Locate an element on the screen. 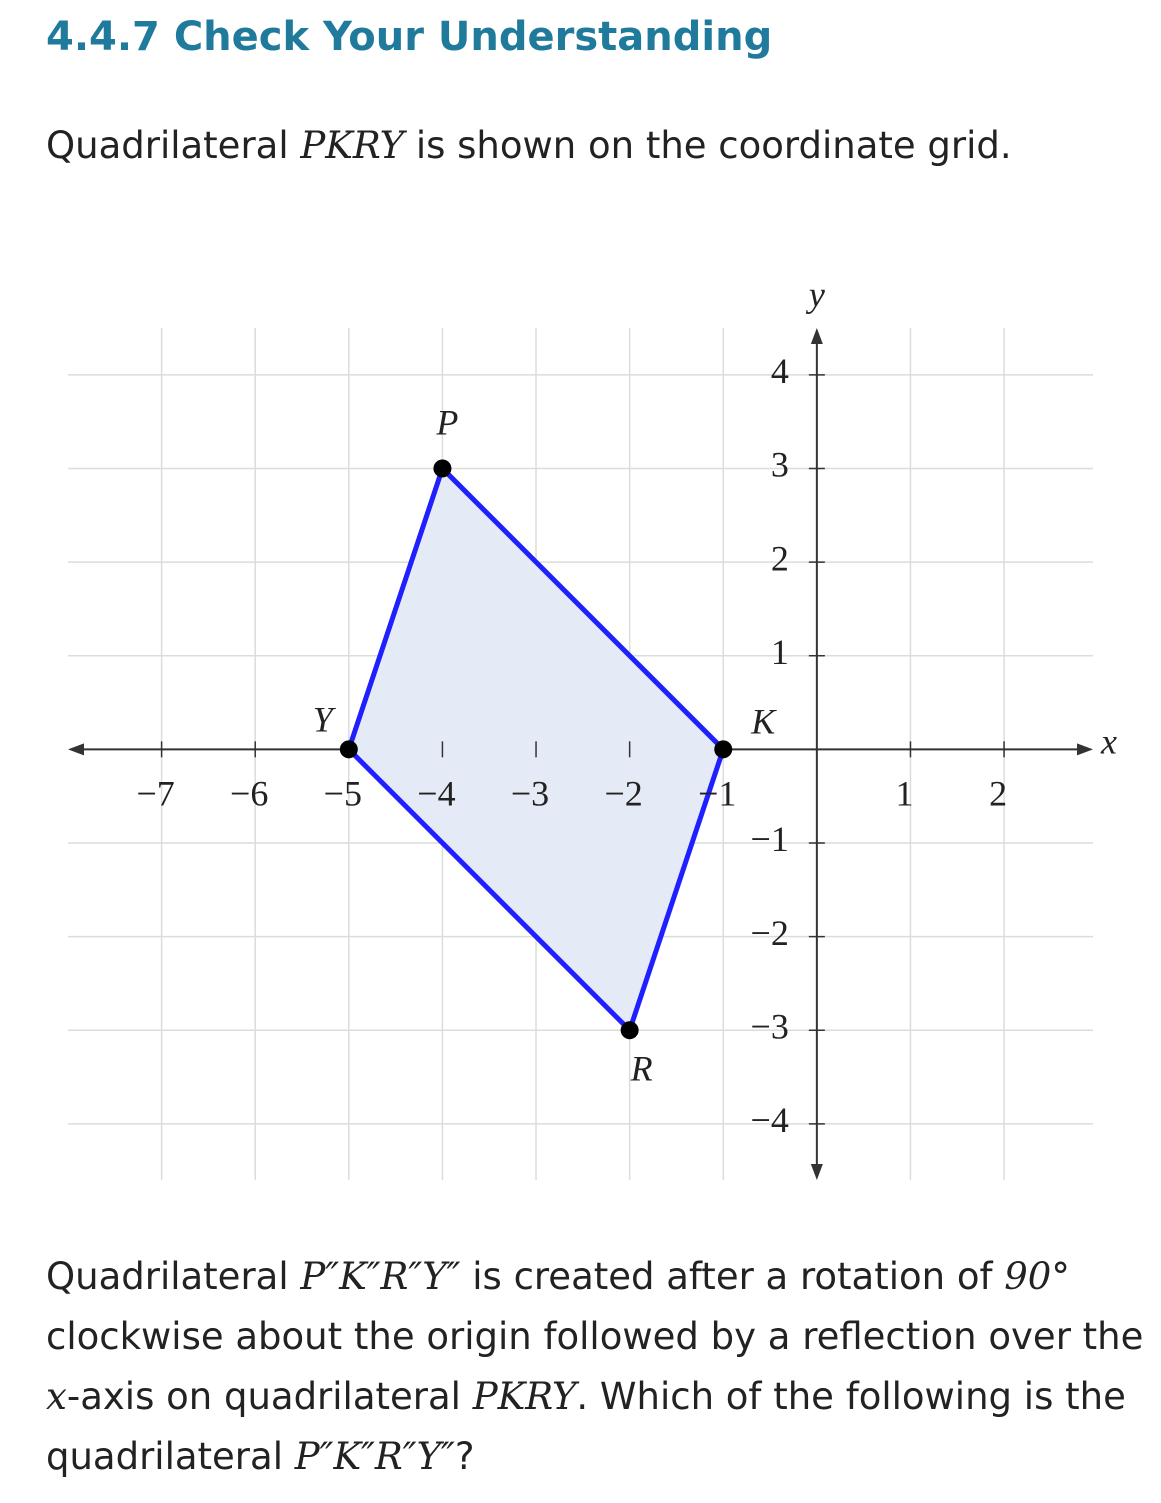  x-tick-label: −1 is located at coordinates (717, 794).